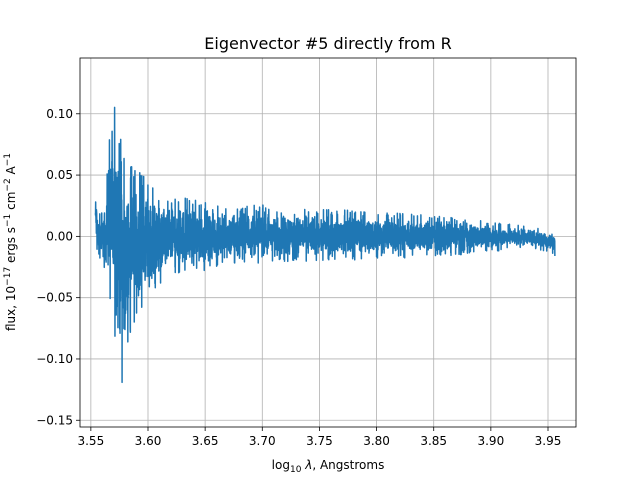 The height and width of the screenshot is (480, 640). What do you see at coordinates (54, 420) in the screenshot?
I see `y-tick-label: −0.15` at bounding box center [54, 420].